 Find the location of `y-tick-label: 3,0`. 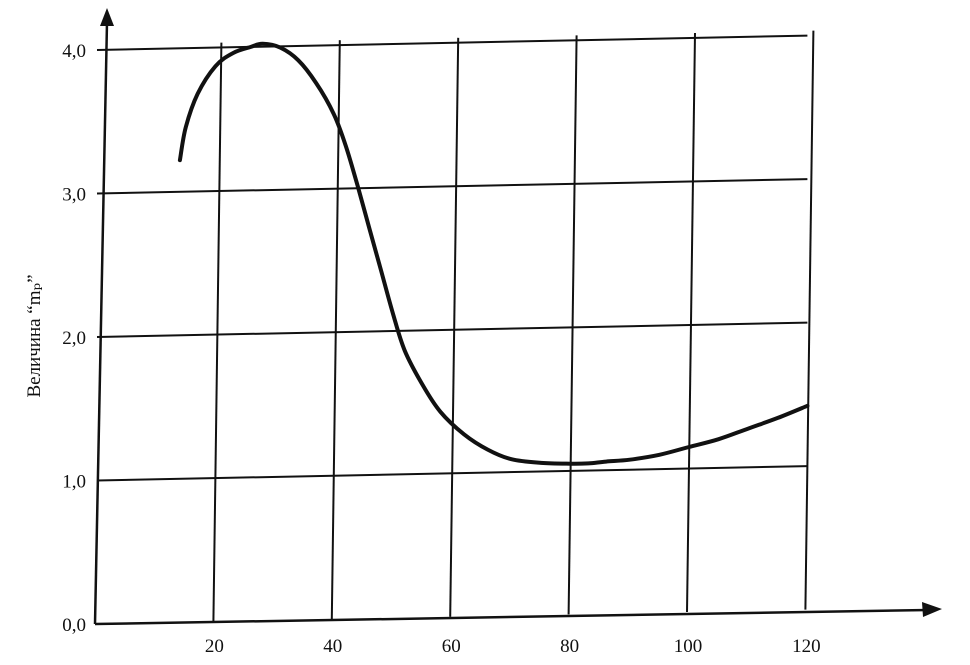

y-tick-label: 3,0 is located at coordinates (74, 195).